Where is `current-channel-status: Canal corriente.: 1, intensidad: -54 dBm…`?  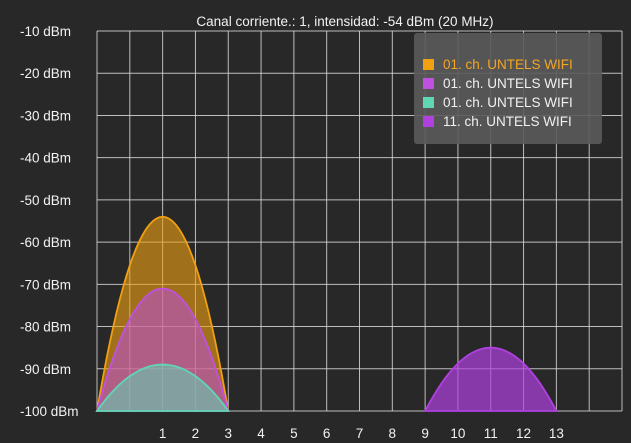
current-channel-status: Canal corriente.: 1, intensidad: -54 dBm… is located at coordinates (344, 21).